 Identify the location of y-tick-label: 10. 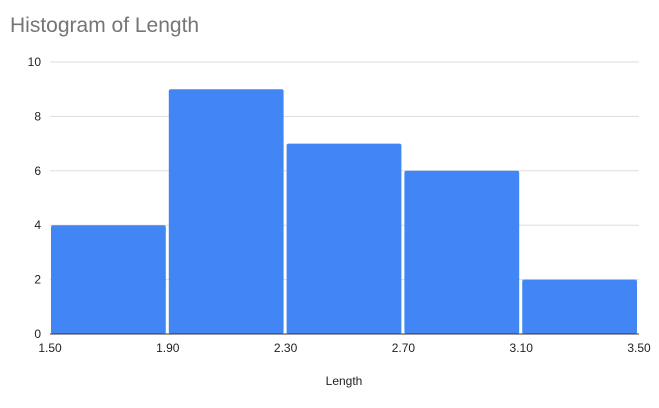
(35, 62).